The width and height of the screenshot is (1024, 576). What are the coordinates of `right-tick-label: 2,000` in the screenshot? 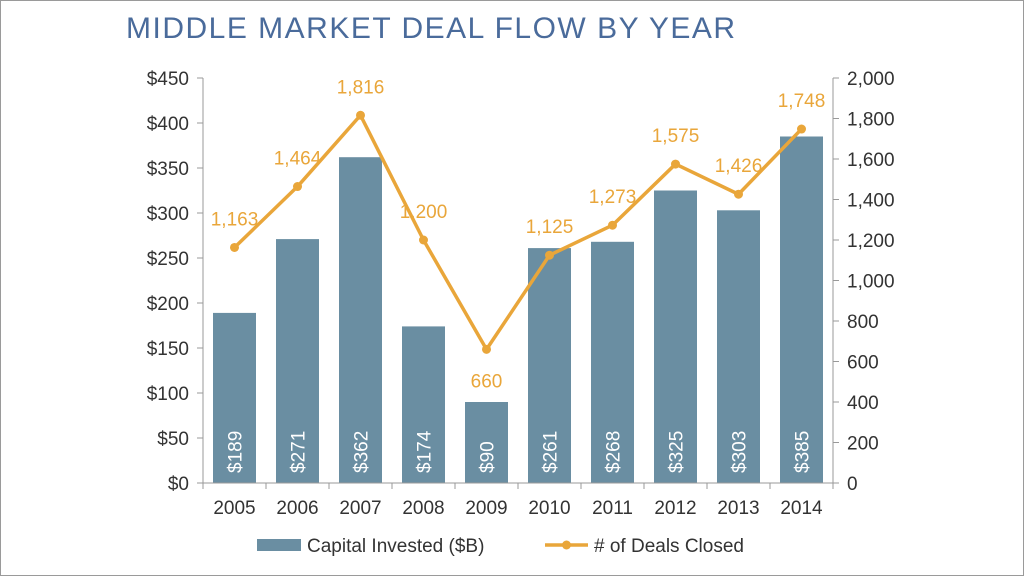 It's located at (871, 79).